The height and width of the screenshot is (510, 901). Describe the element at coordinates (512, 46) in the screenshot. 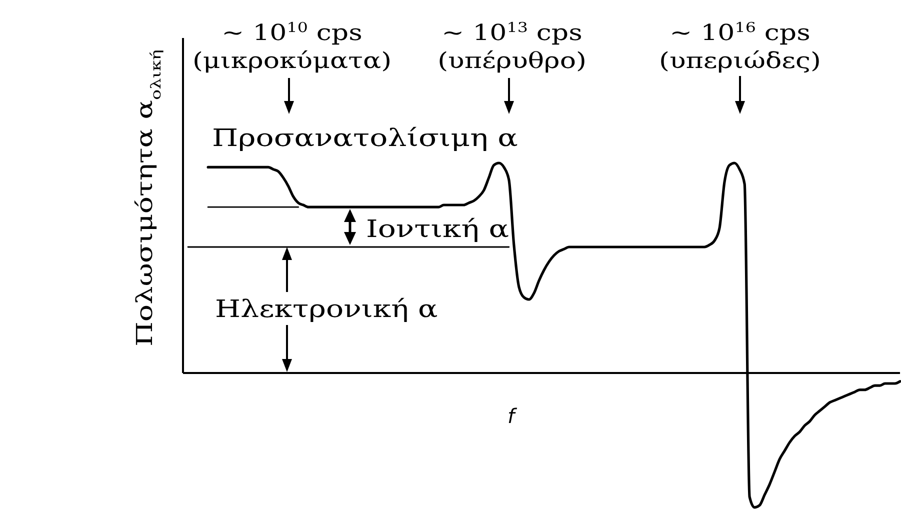

I see `text: ~ 10$^{13}$ cps (υπέρυθρο)` at that location.